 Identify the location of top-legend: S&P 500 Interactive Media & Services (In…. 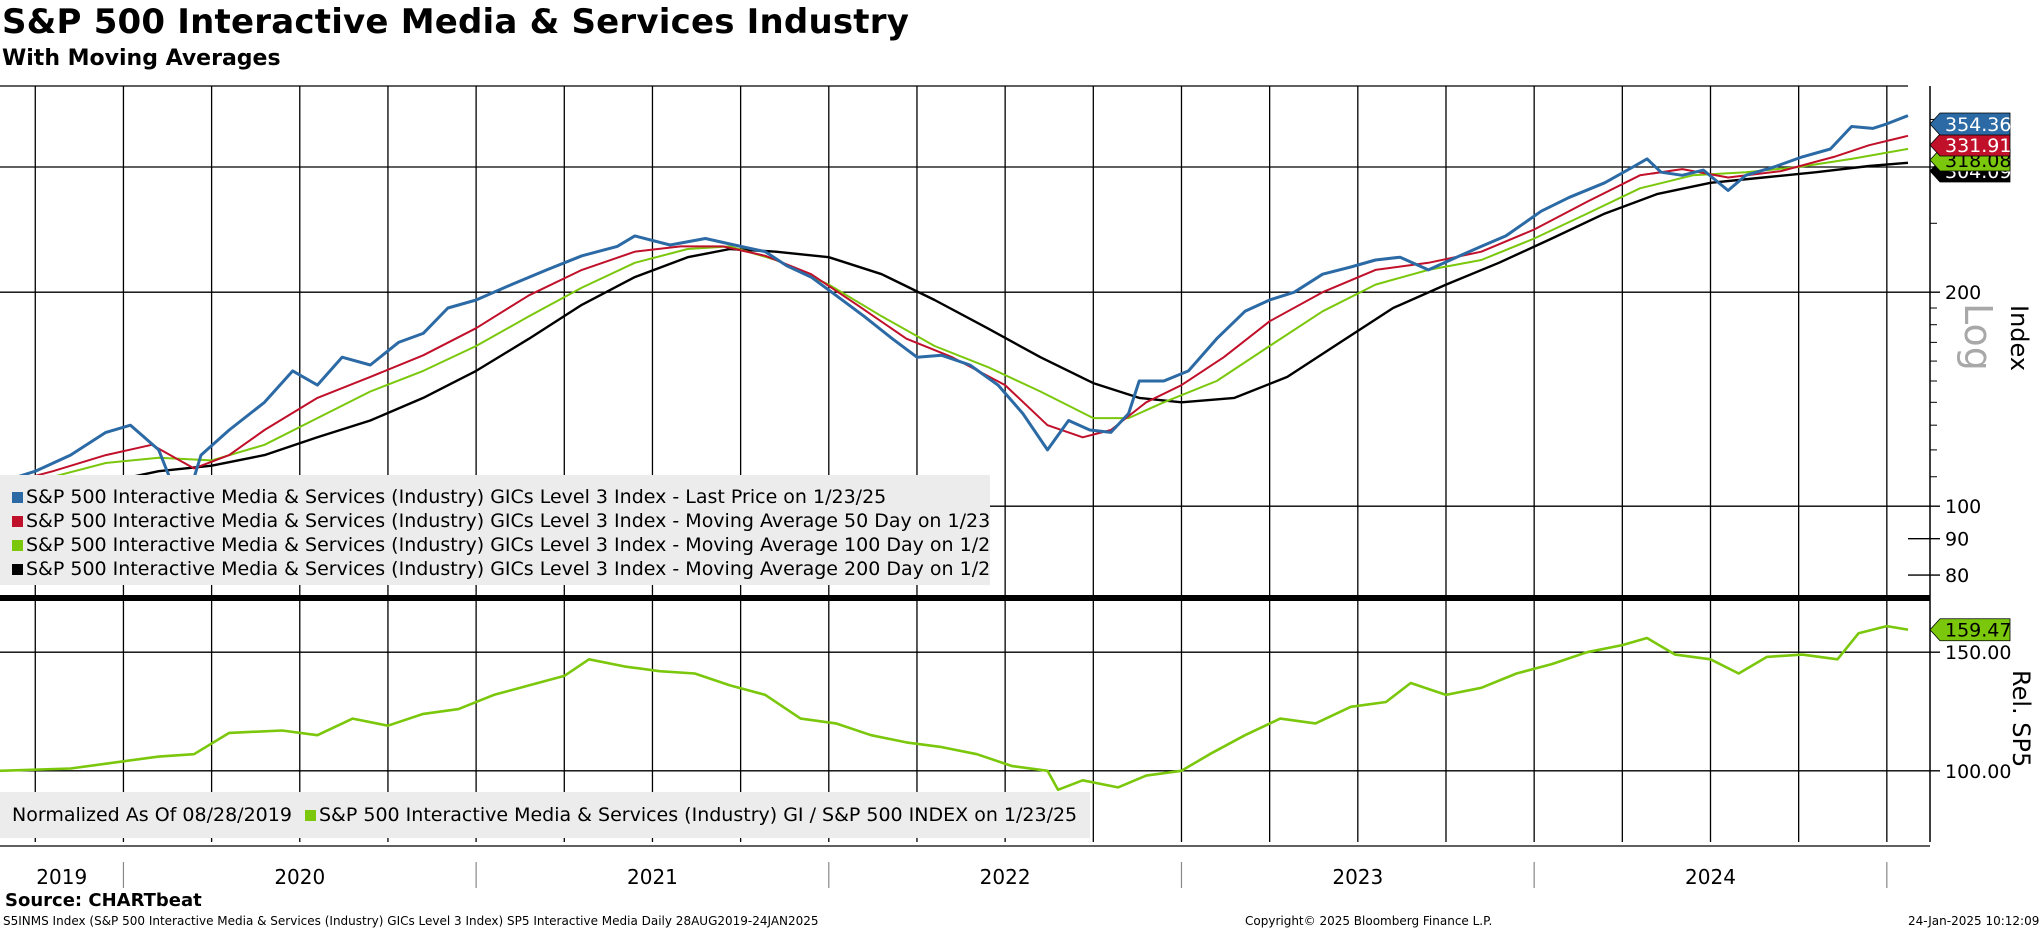
(495, 530).